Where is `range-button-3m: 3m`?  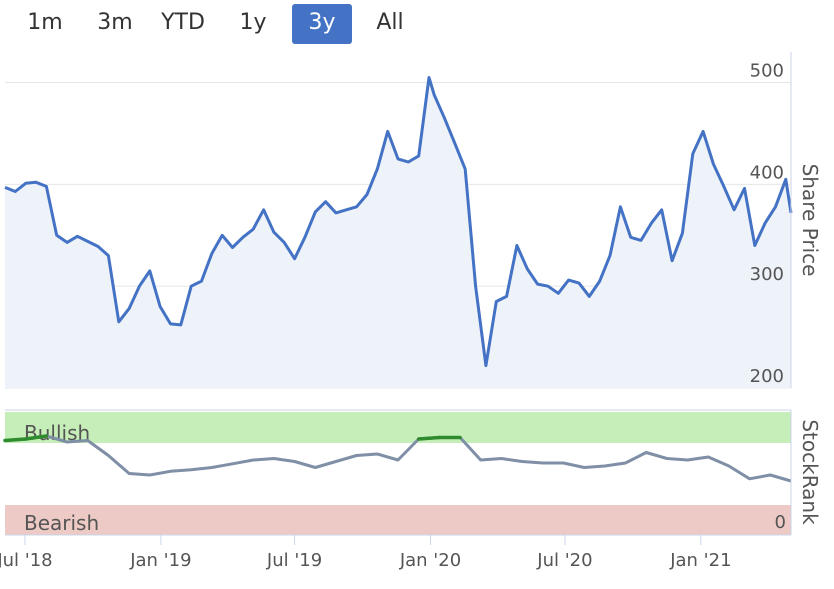 range-button-3m: 3m is located at coordinates (115, 22).